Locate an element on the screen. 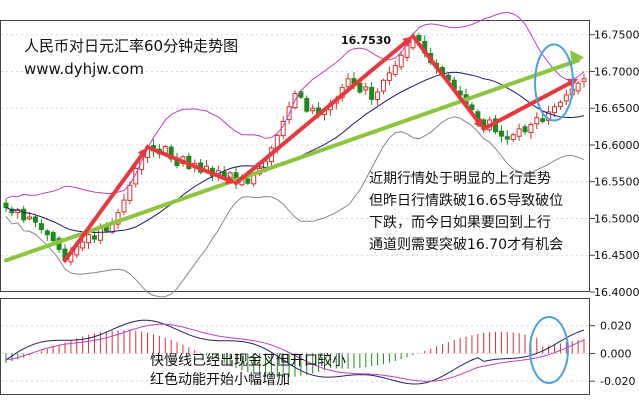 Image resolution: width=639 pixels, height=400 pixels. macd-dea-line is located at coordinates (295, 352).